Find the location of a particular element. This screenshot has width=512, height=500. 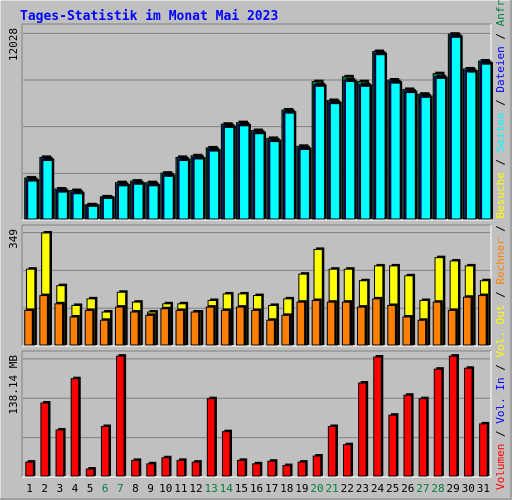

side-legend-entry: Seiten is located at coordinates (500, 132).